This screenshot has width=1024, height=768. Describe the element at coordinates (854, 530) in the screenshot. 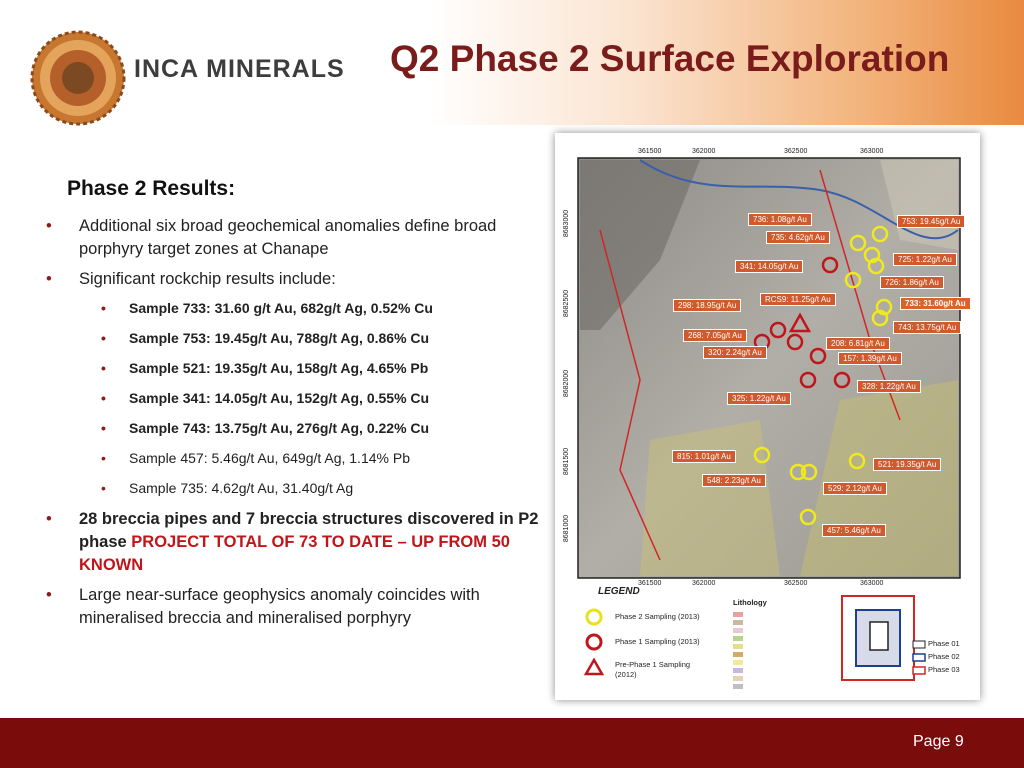

I see `sample-label: 457: 5.46g/t Au` at that location.